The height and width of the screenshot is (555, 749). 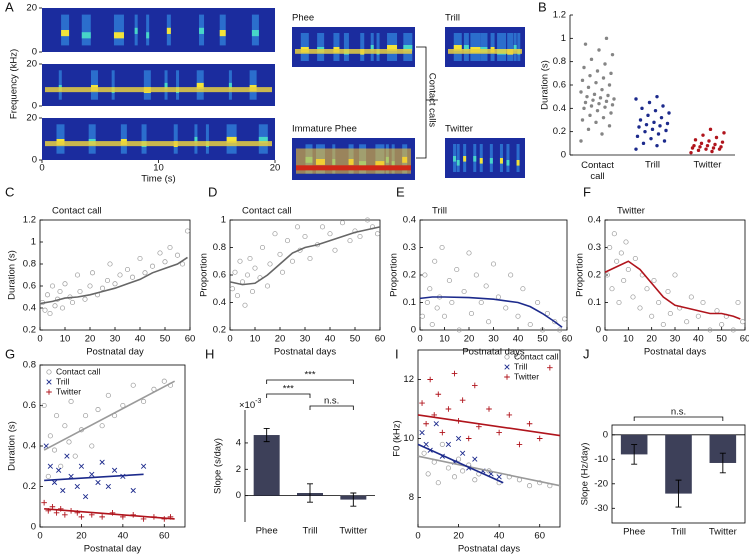 I want to click on x-tick-label: Trill, so click(x=310, y=531).